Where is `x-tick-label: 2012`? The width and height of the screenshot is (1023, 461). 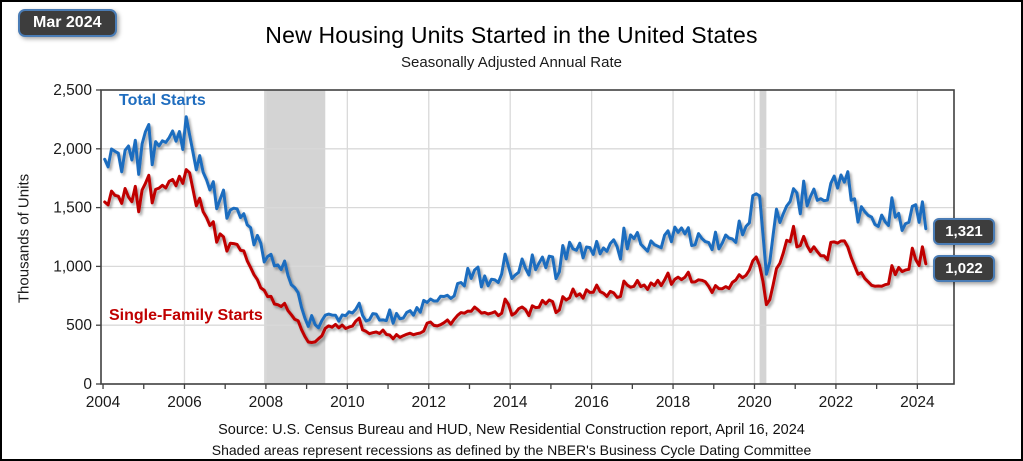
x-tick-label: 2012 is located at coordinates (429, 402).